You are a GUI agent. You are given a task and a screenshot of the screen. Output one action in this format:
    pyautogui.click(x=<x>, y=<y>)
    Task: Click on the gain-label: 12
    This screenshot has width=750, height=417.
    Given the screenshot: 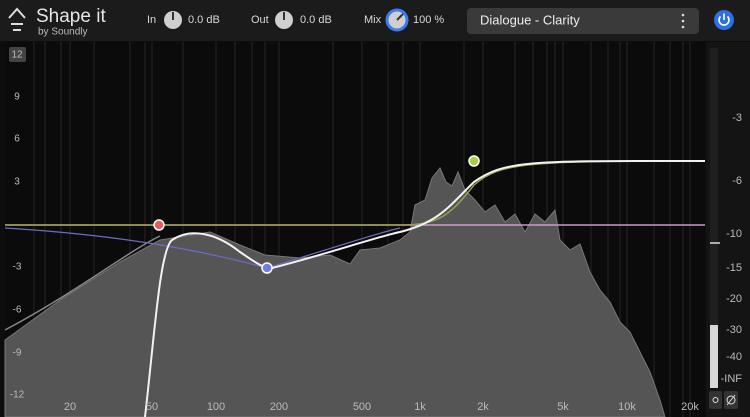 What is the action you would take?
    pyautogui.click(x=17, y=55)
    